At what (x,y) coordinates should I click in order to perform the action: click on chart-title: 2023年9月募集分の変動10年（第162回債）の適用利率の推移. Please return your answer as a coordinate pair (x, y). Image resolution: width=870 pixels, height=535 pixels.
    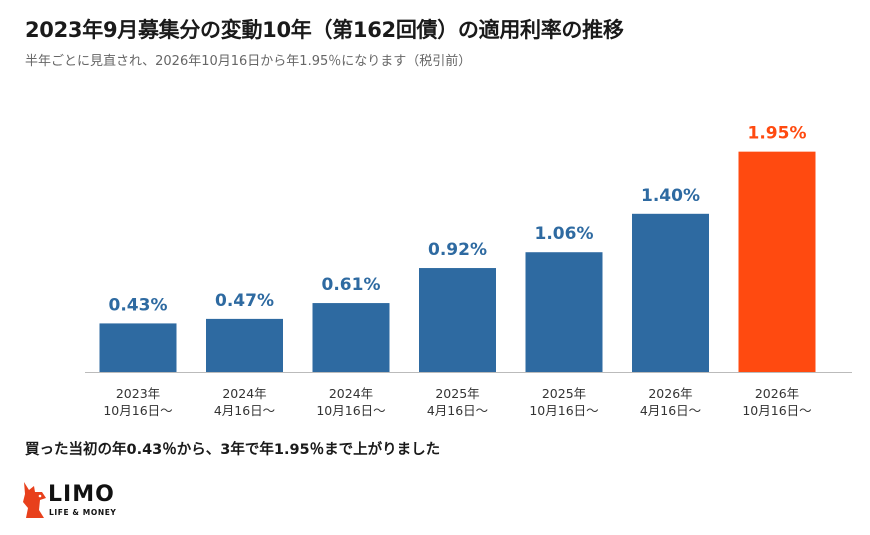
    Looking at the image, I should click on (324, 30).